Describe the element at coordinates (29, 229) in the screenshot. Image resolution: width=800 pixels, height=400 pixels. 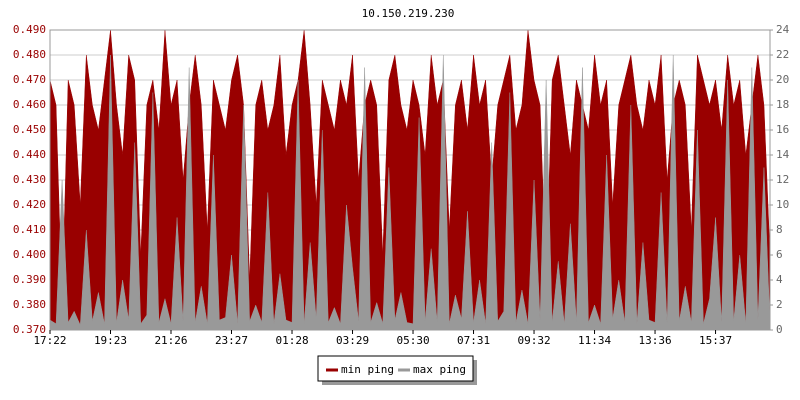
I see `y-tick-label: 0.410` at that location.